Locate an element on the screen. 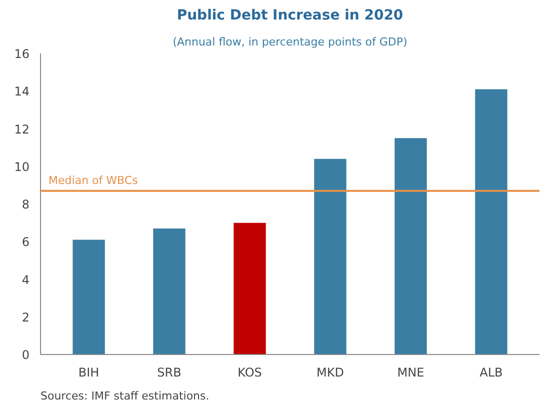  y-tick-label: 8 is located at coordinates (26, 205).